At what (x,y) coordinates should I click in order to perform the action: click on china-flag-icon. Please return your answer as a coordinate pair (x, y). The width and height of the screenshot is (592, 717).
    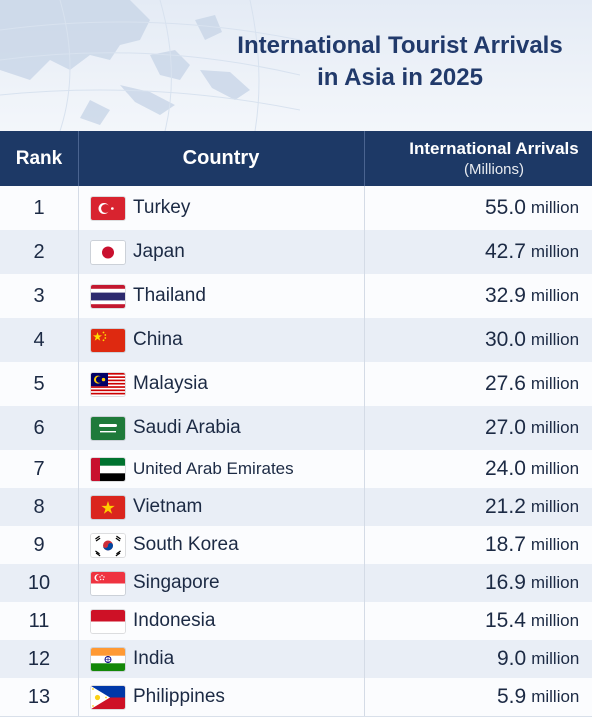
    Looking at the image, I should click on (108, 340).